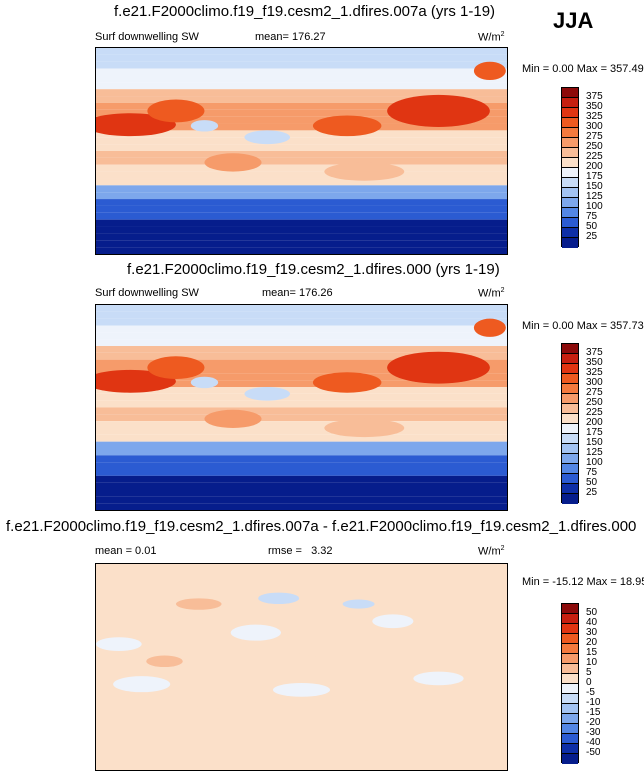 This screenshot has width=644, height=775. I want to click on panel-3-minmax: Min = -15.12 Max = 18.95, so click(583, 582).